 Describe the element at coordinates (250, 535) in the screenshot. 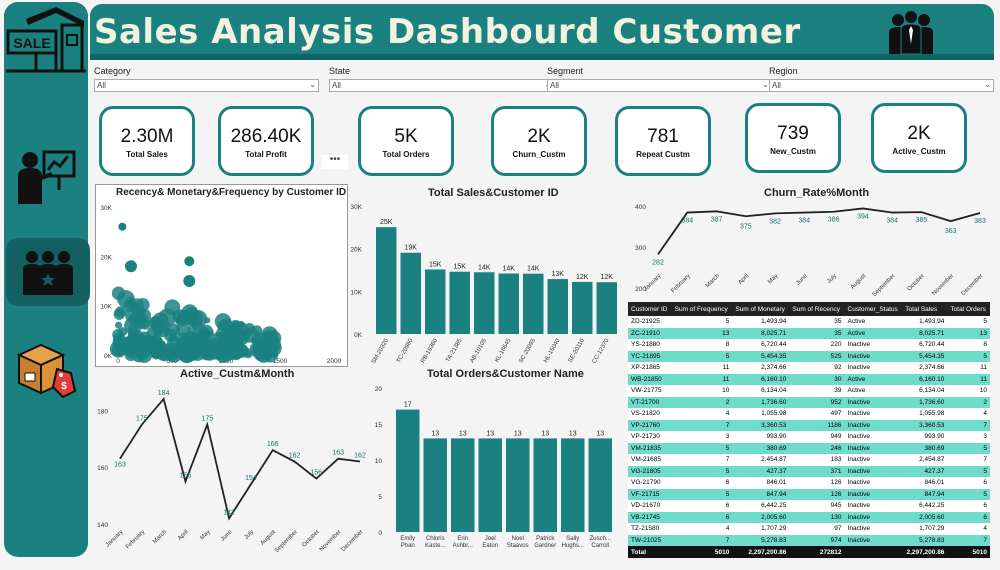

I see `x-tick-label: July` at that location.